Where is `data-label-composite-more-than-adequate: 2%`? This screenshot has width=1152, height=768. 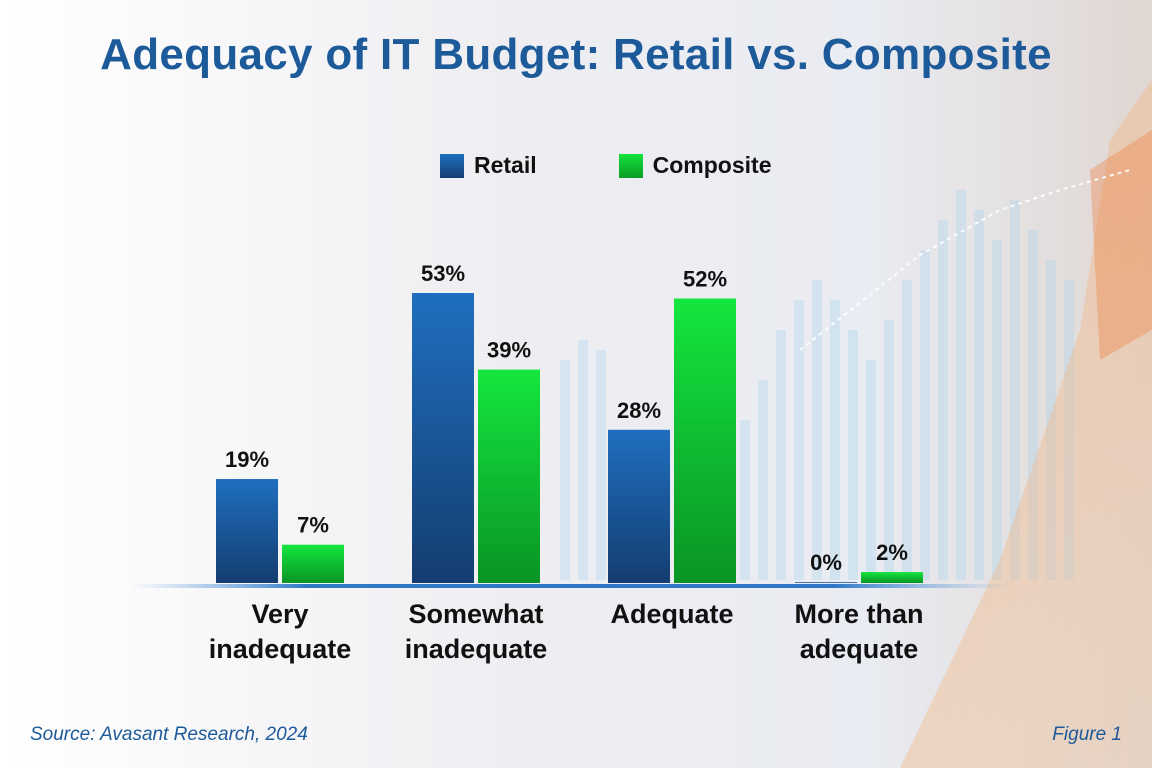 data-label-composite-more-than-adequate: 2% is located at coordinates (892, 552).